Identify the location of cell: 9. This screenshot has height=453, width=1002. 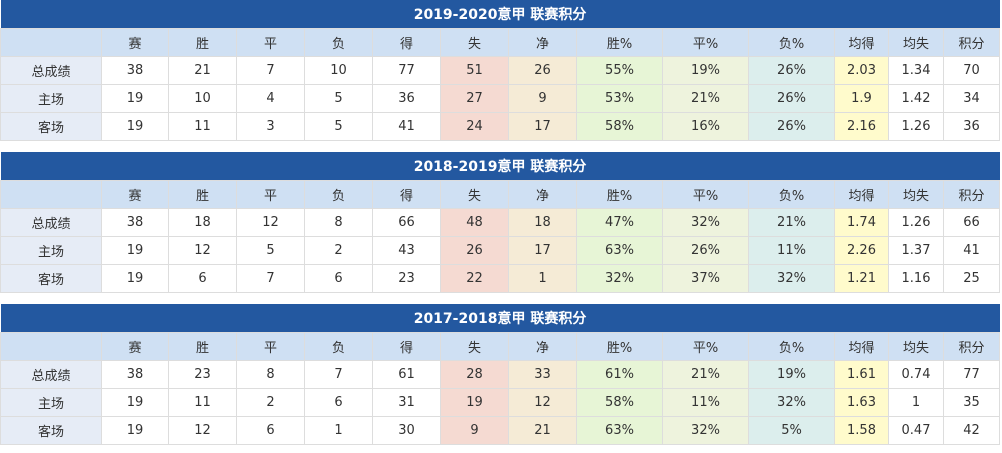
(474, 430).